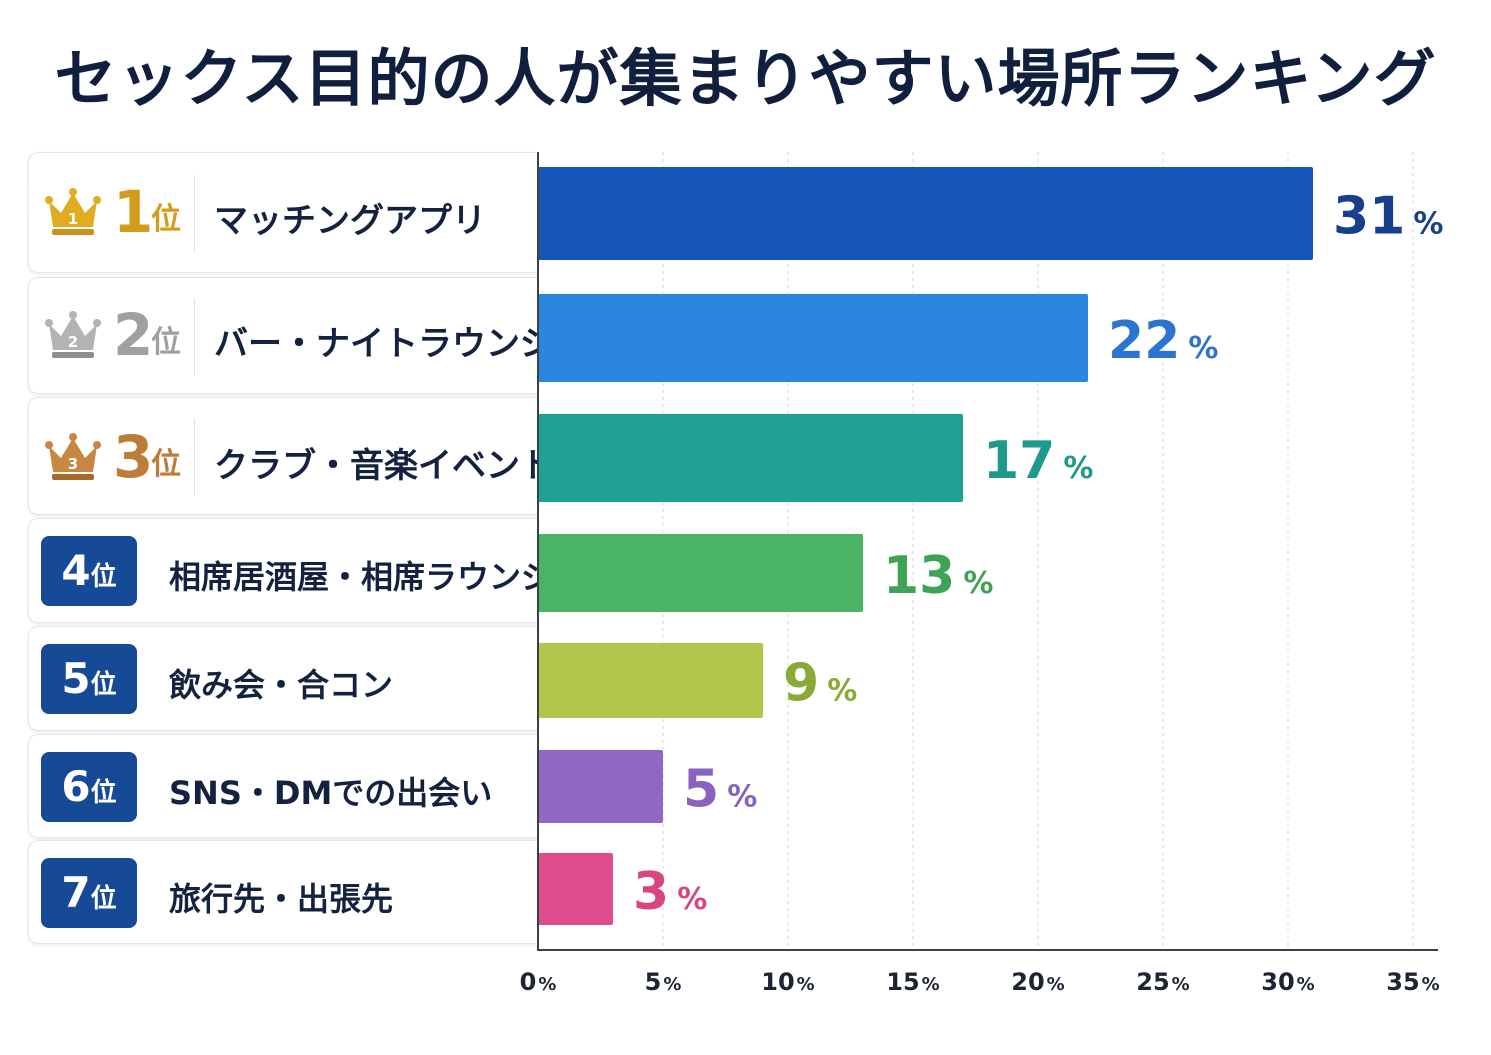  I want to click on svg-text: 3, so click(73, 464).